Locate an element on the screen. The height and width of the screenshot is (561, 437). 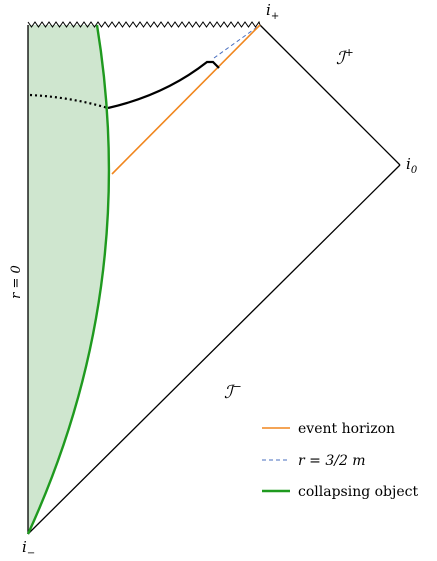
photon-sphere-line is located at coordinates (237, 41).